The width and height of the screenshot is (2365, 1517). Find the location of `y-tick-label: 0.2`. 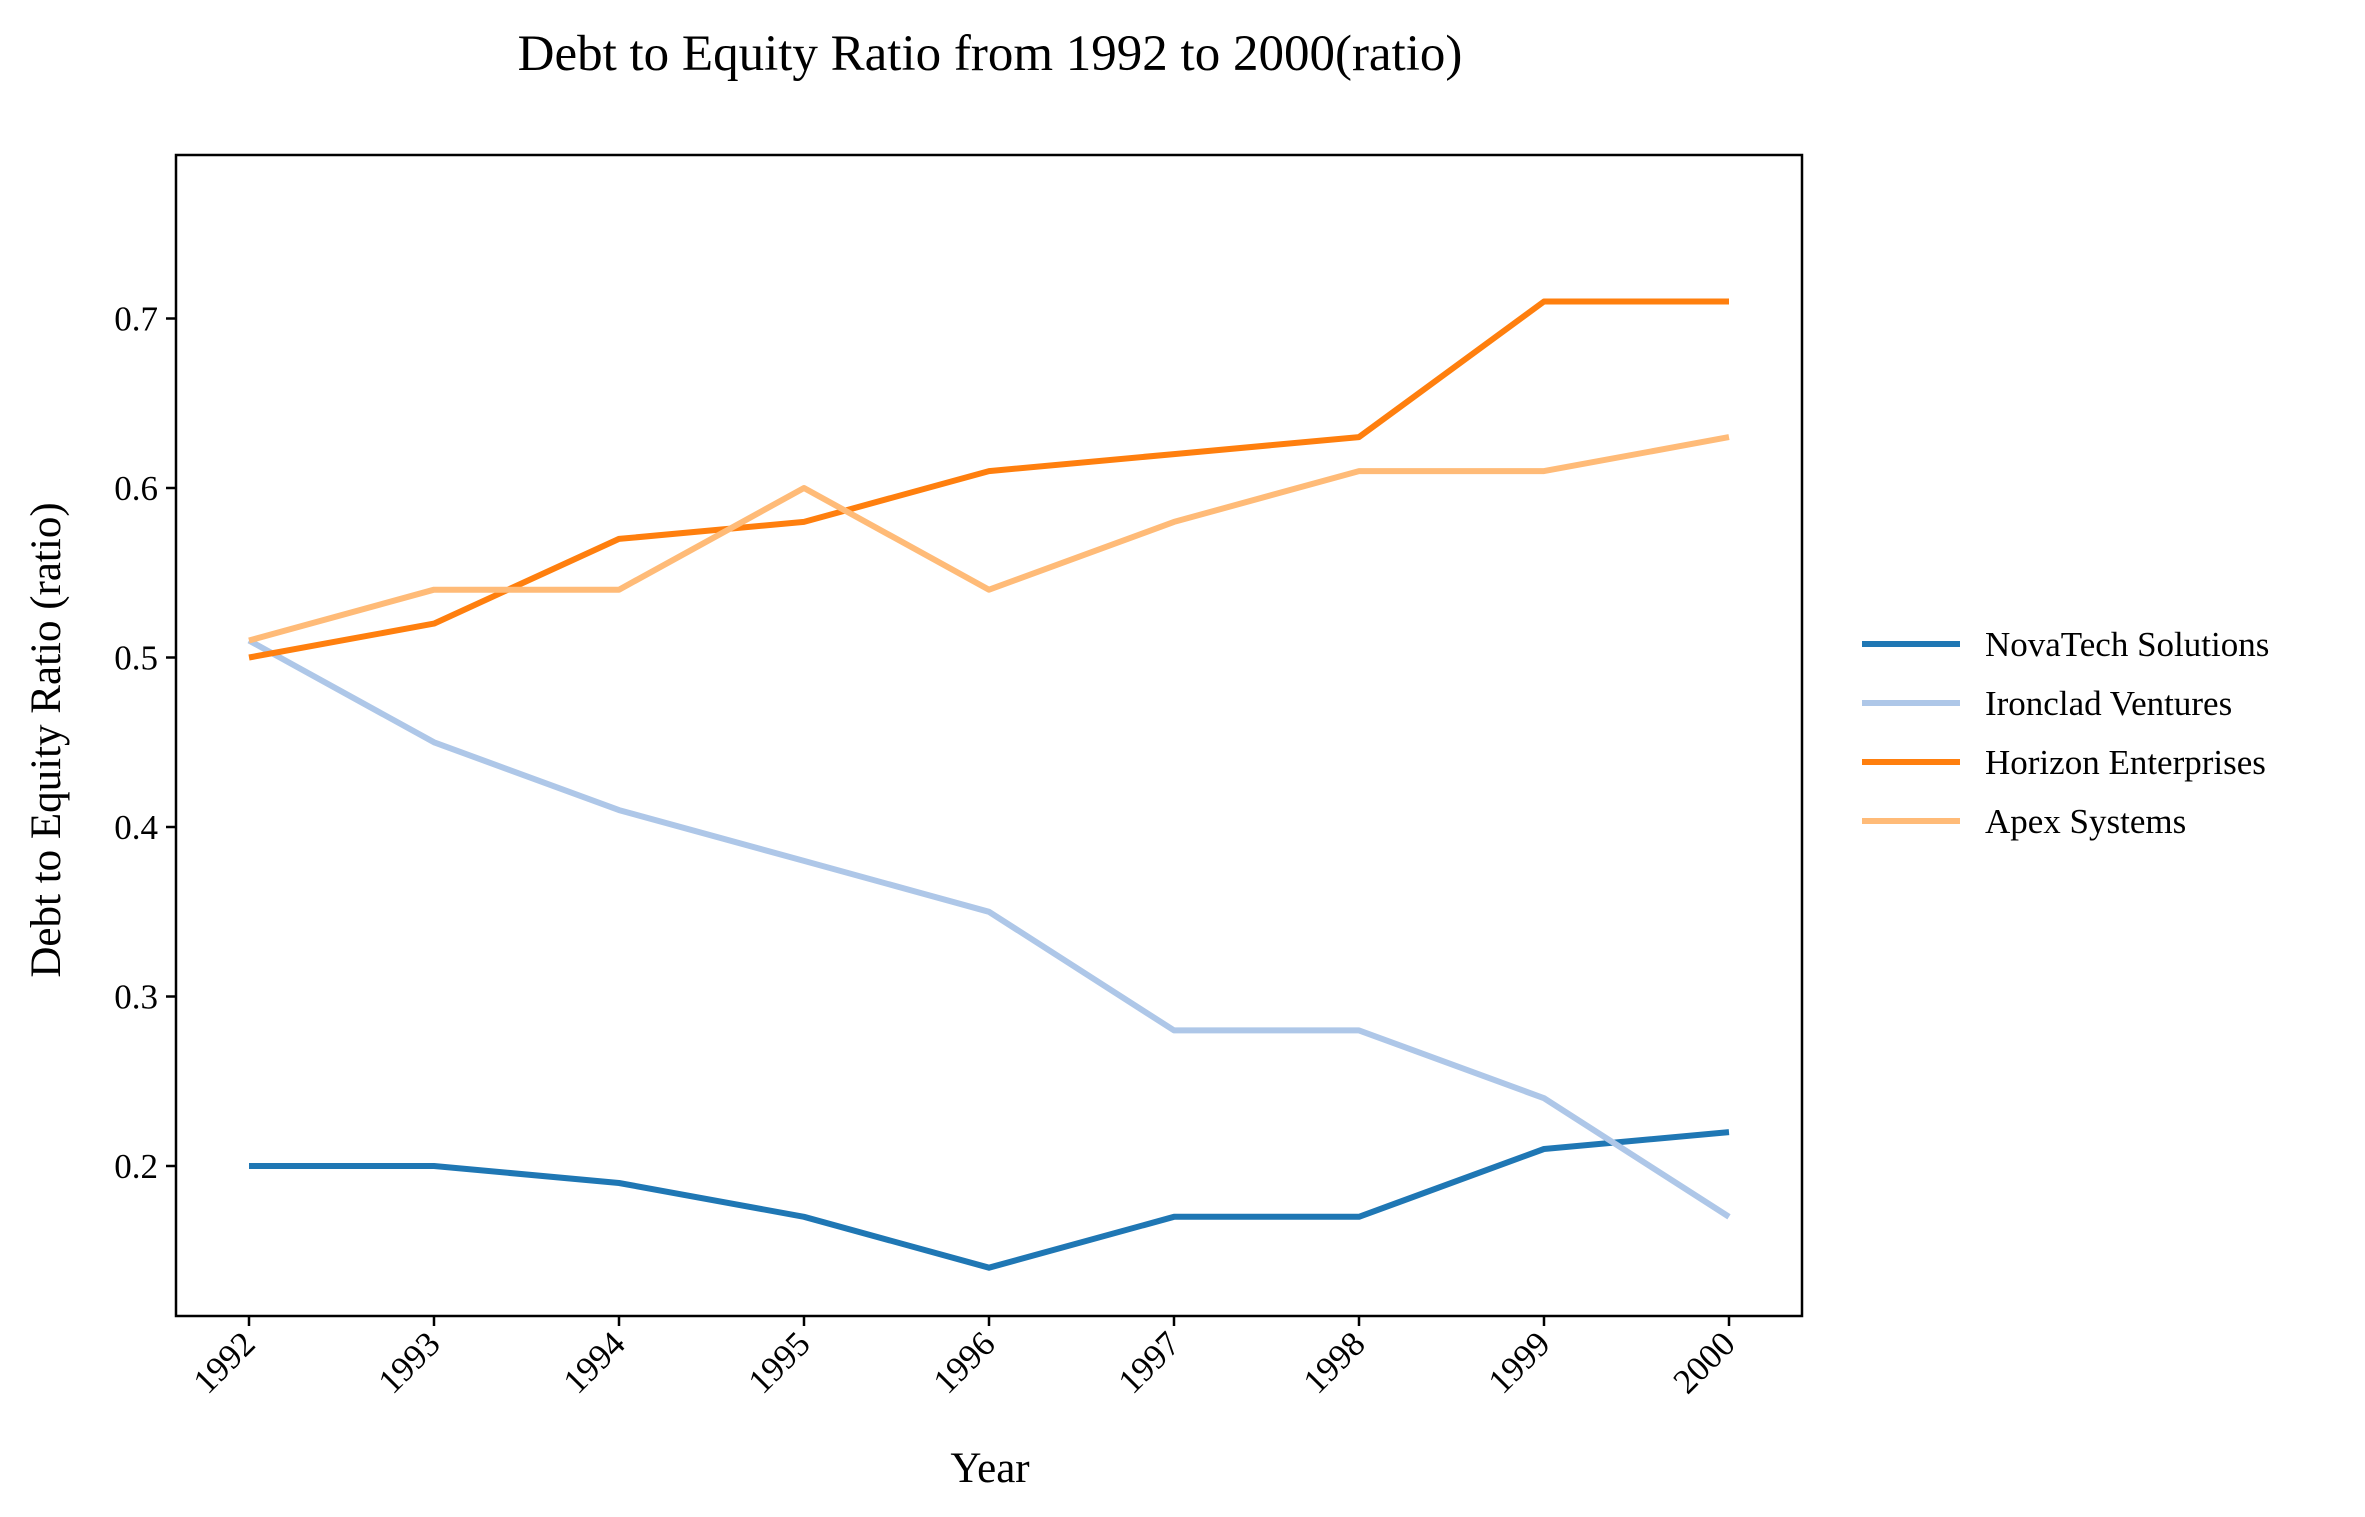

y-tick-label: 0.2 is located at coordinates (136, 1166).